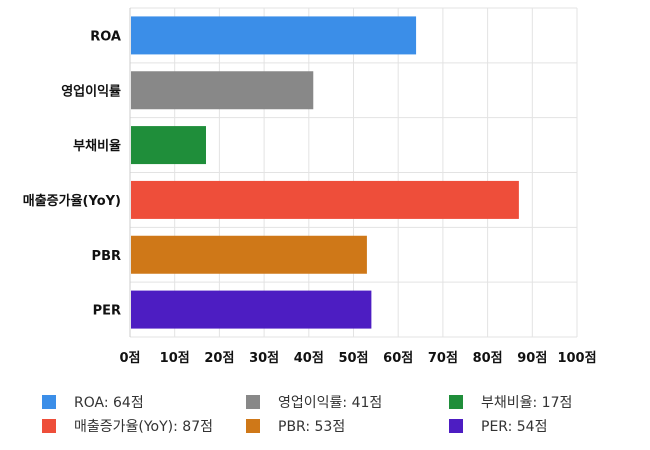 The width and height of the screenshot is (650, 450). I want to click on x-tick-label: 60점, so click(398, 358).